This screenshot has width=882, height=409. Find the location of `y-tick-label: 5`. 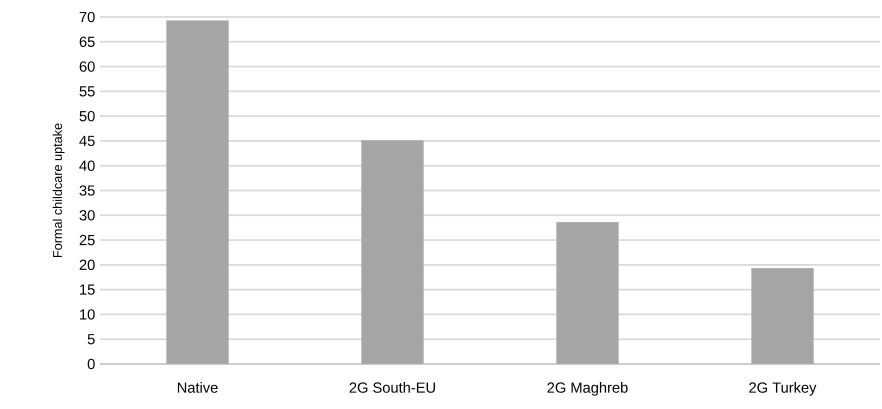

y-tick-label: 5 is located at coordinates (91, 339).